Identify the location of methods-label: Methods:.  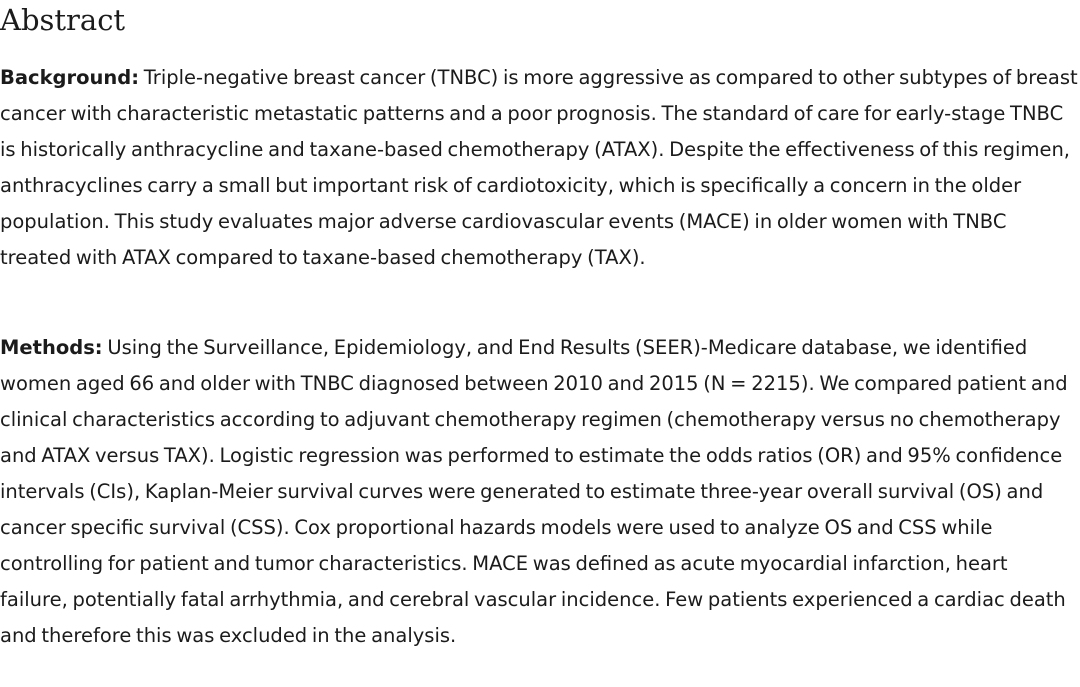
(51, 347).